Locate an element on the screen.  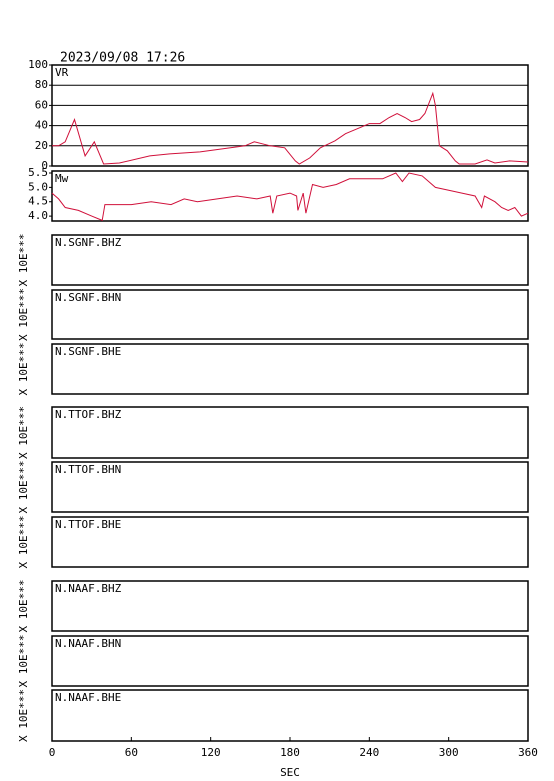
x-tick-label: 180 is located at coordinates (290, 752).